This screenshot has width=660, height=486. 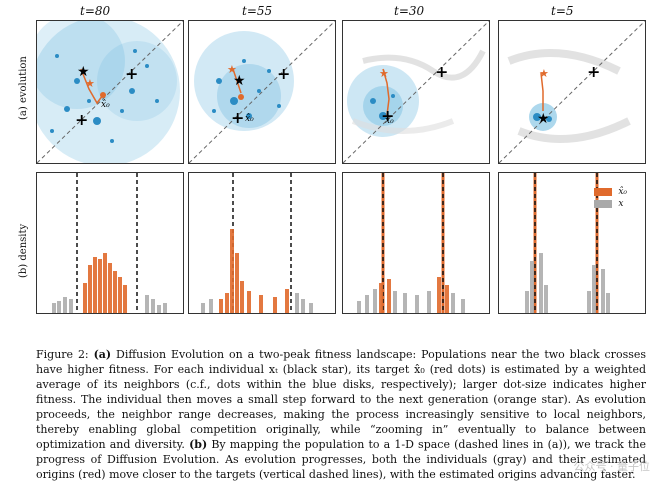 I want to click on caption-label: Figure 2:, so click(x=62, y=354).